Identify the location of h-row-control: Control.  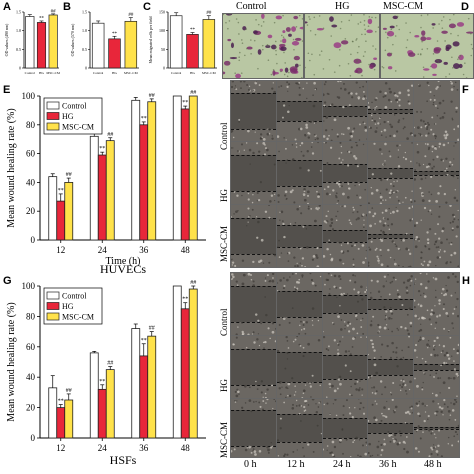
(224, 322).